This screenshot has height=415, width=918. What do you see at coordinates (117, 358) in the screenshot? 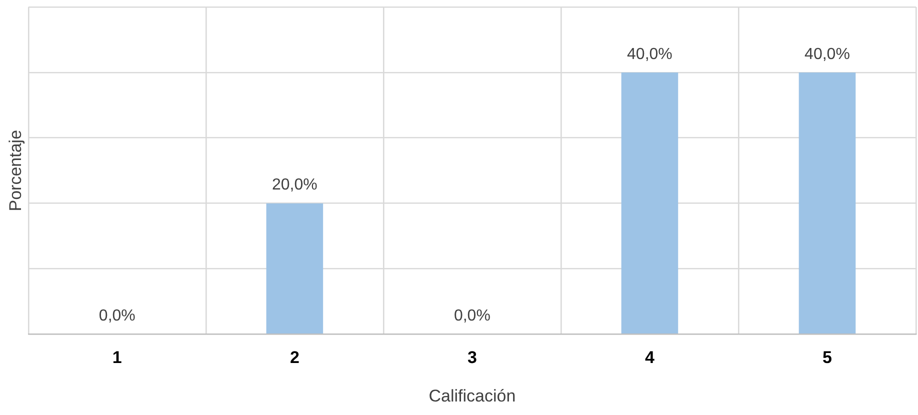
I see `x-tick-label: 1` at bounding box center [117, 358].